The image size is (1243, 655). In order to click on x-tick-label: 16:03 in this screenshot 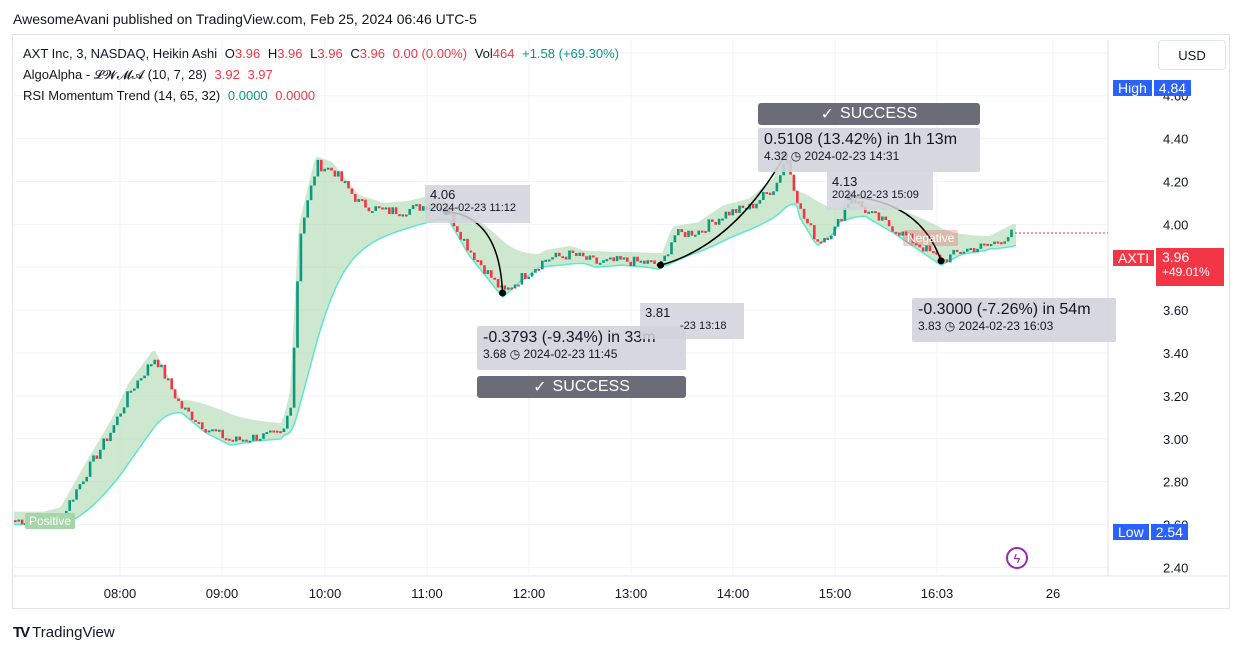, I will do `click(937, 593)`.